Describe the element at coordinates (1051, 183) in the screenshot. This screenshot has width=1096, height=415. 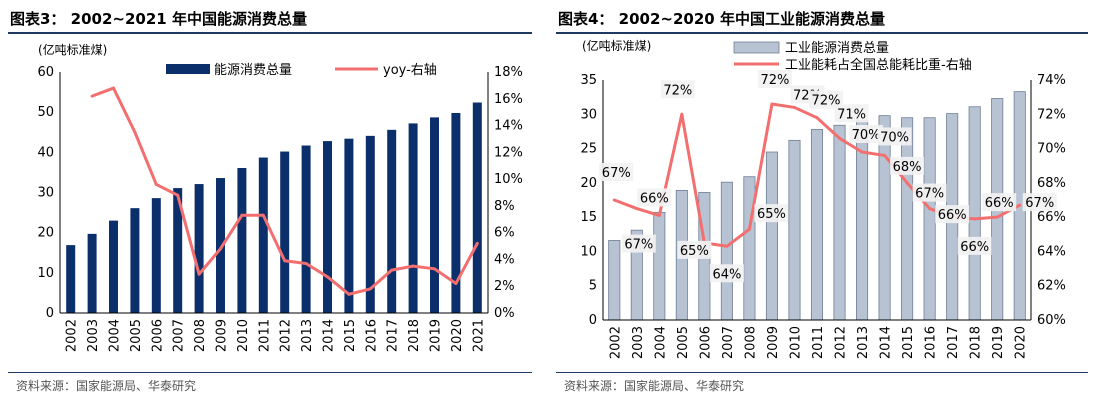
I see `right-right-tick-label: 68%` at that location.